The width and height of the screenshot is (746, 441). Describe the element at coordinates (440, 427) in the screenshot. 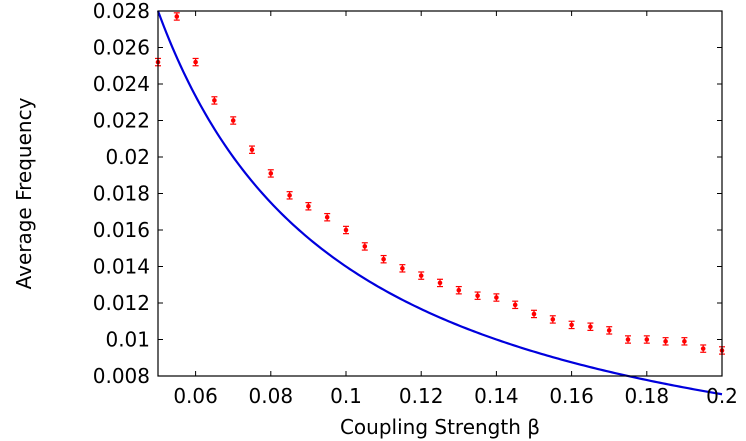

I see `x-axis-label: Coupling Strength β` at that location.